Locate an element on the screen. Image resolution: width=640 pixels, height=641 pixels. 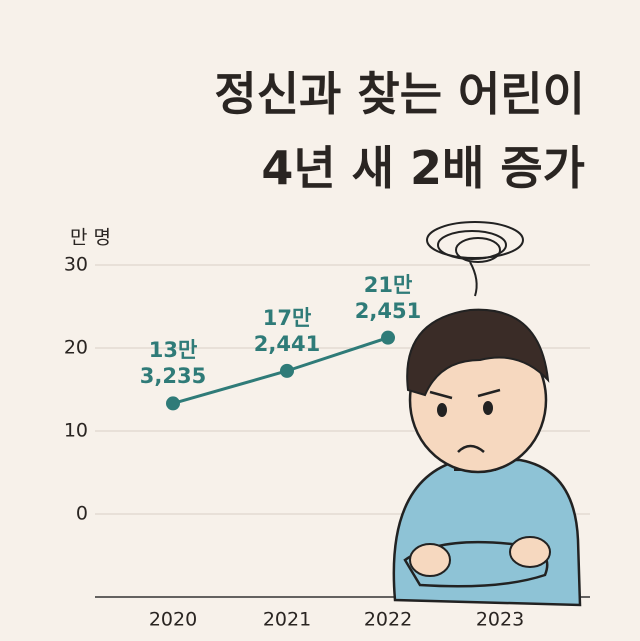
value-label: 21만 2,451 is located at coordinates (388, 297).